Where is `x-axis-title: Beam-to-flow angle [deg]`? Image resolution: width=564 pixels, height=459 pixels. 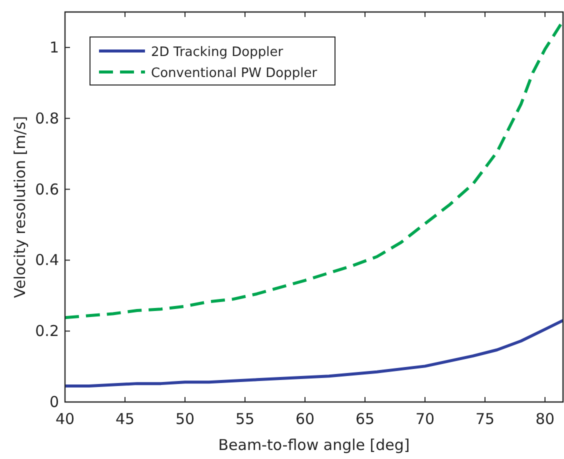
x-axis-title: Beam-to-flow angle [deg] is located at coordinates (314, 445).